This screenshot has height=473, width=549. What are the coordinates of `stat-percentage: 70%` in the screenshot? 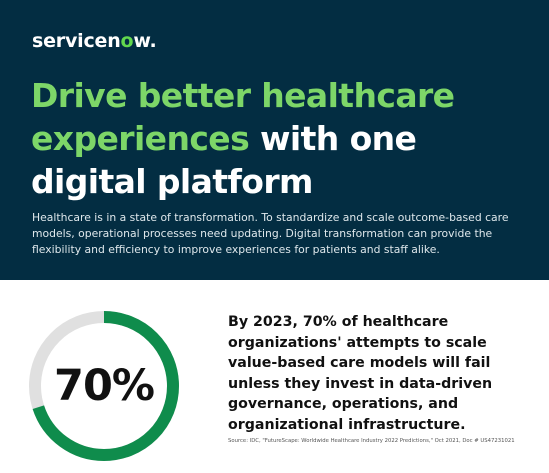 It's located at (104, 386).